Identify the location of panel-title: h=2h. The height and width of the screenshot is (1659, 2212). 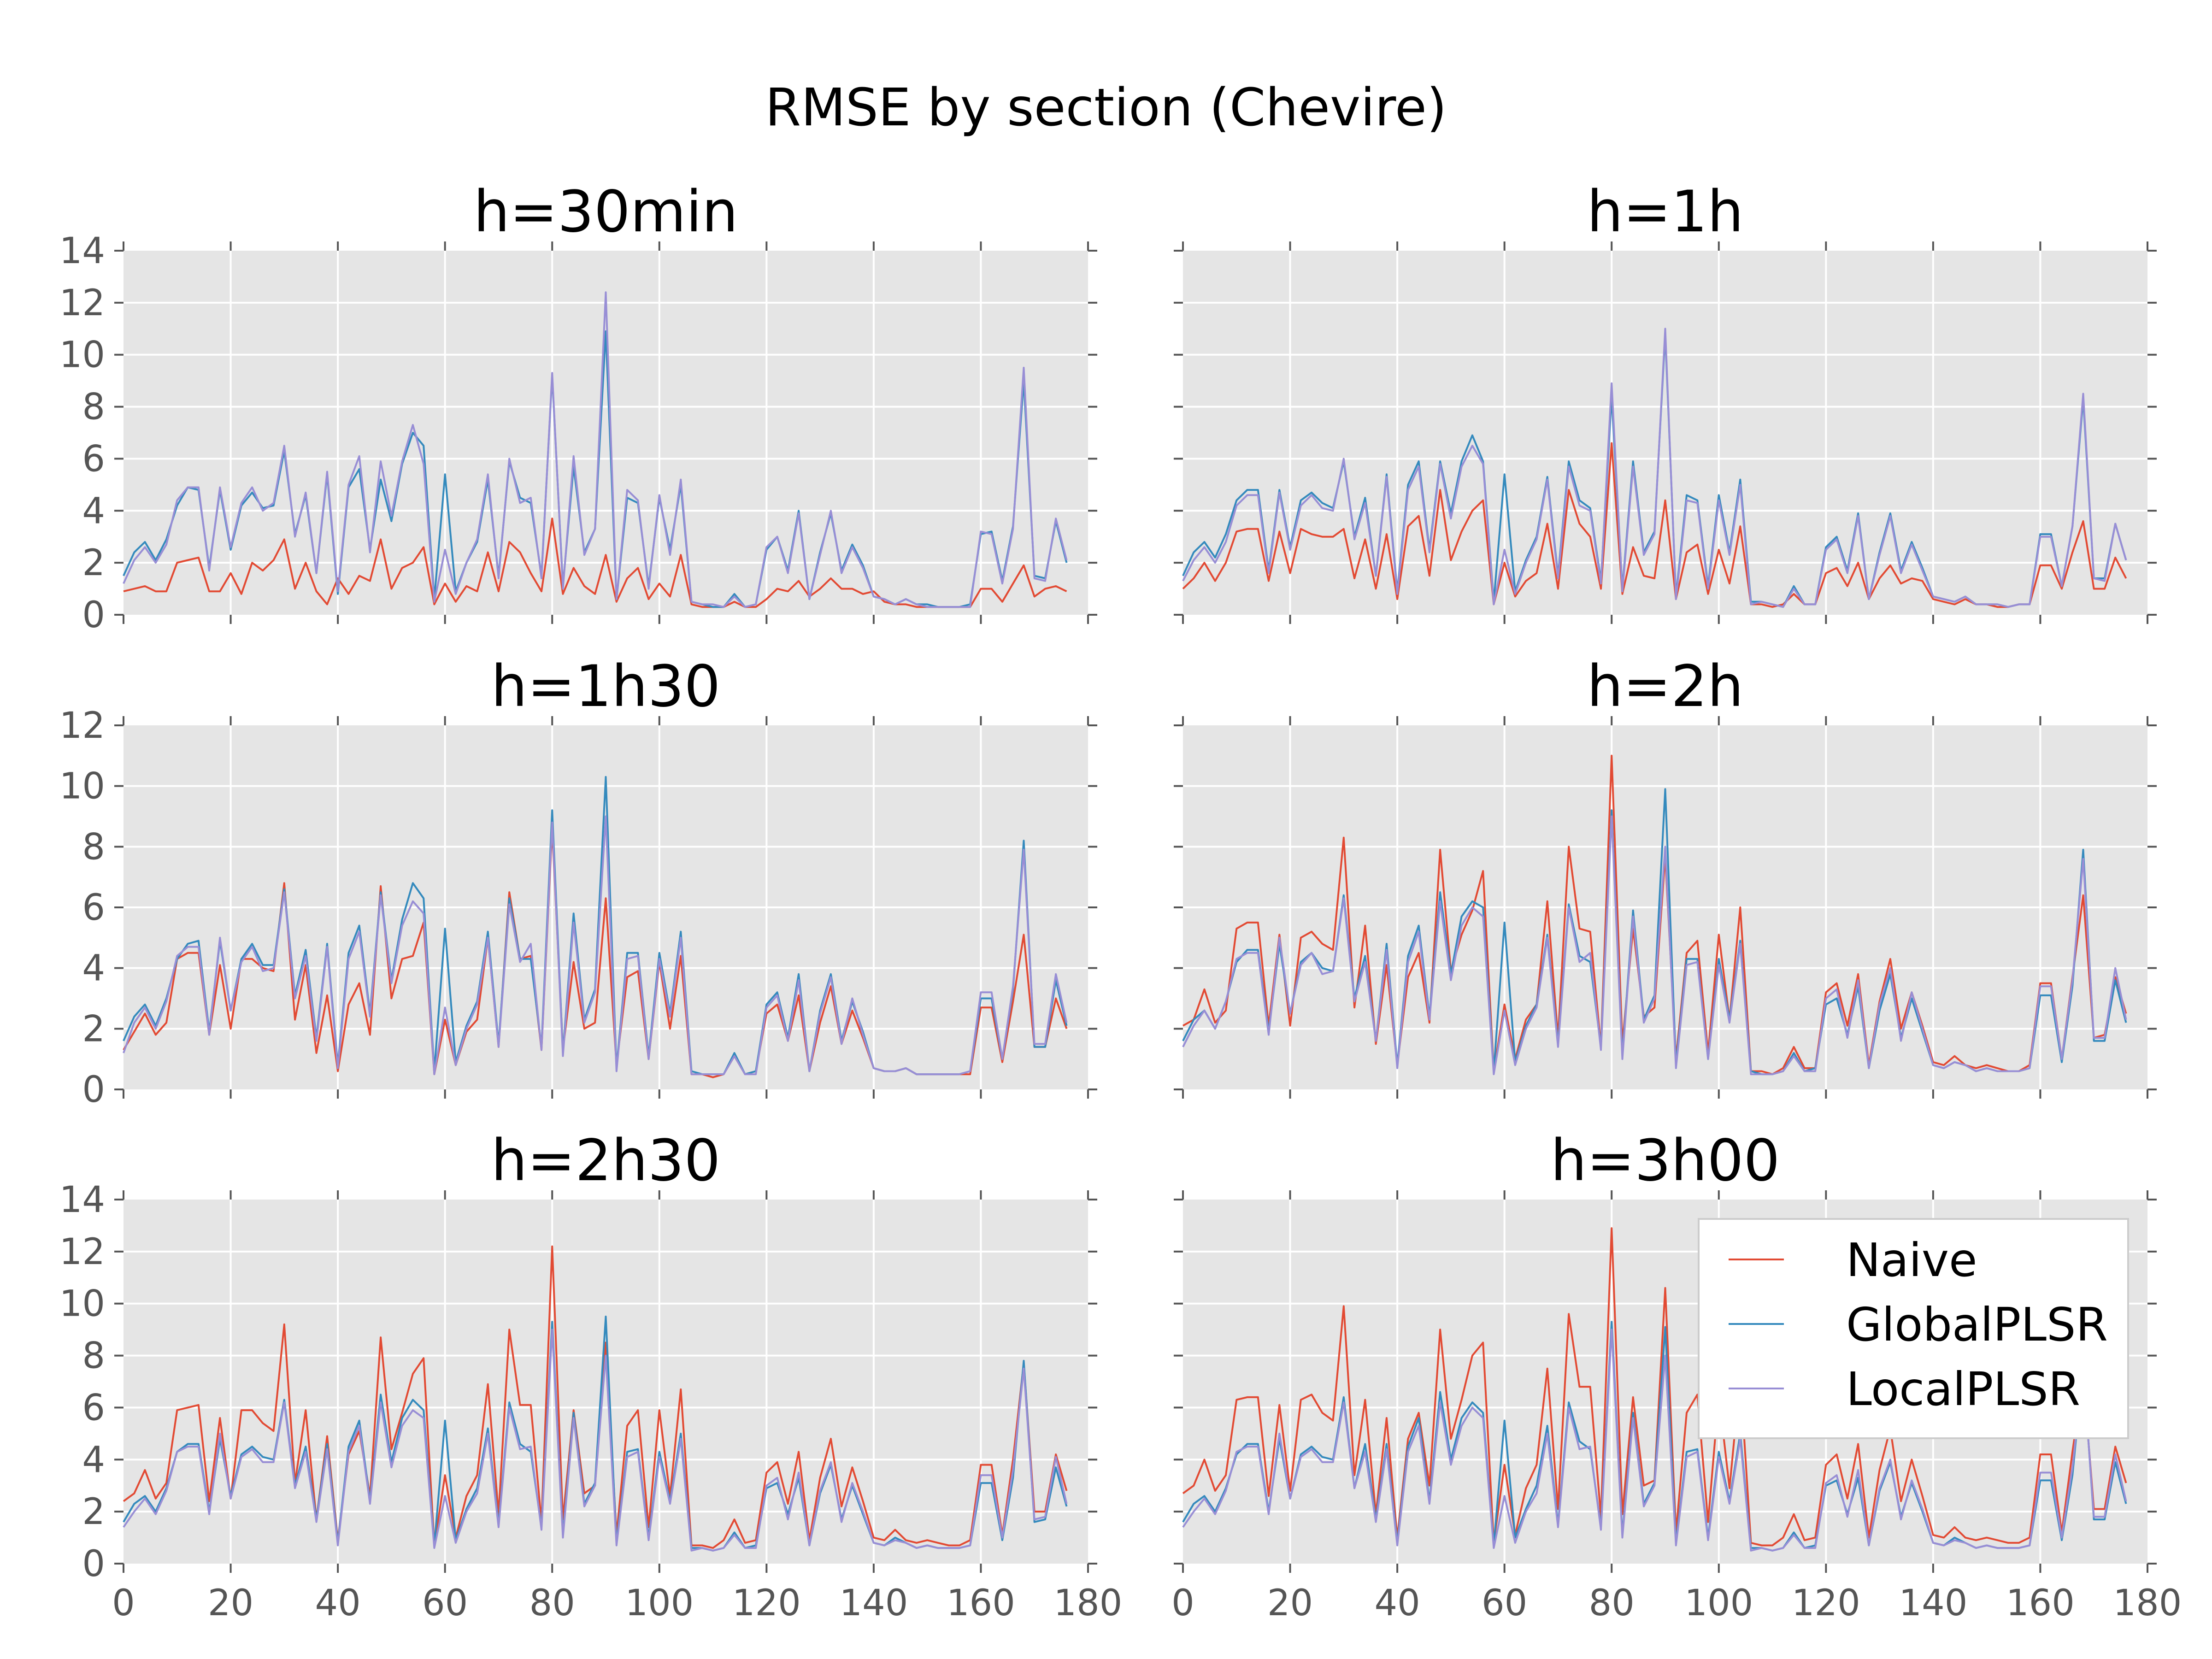
(1665, 686).